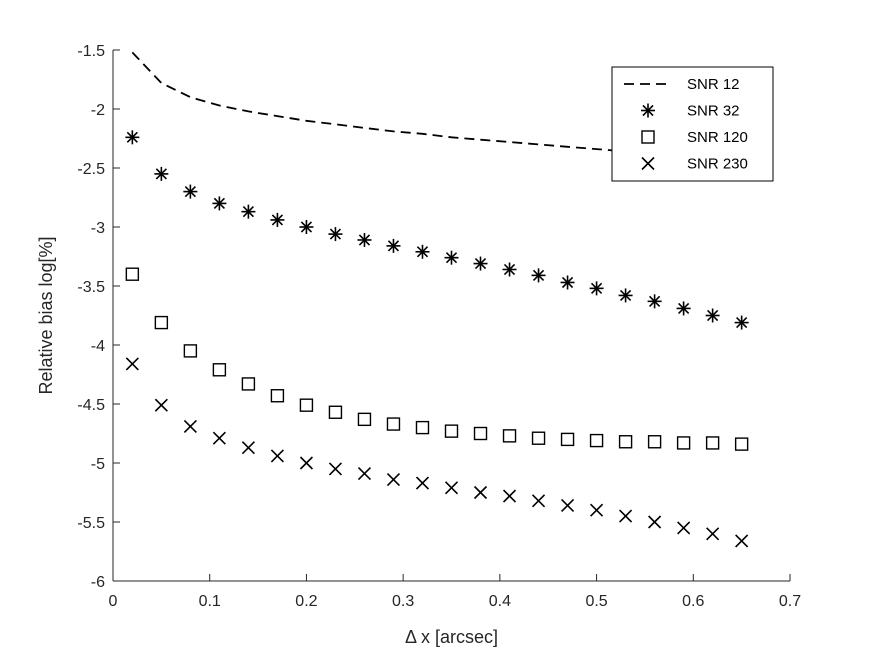 This screenshot has width=872, height=655. What do you see at coordinates (91, 523) in the screenshot?
I see `y-tick-label: -5.5` at bounding box center [91, 523].